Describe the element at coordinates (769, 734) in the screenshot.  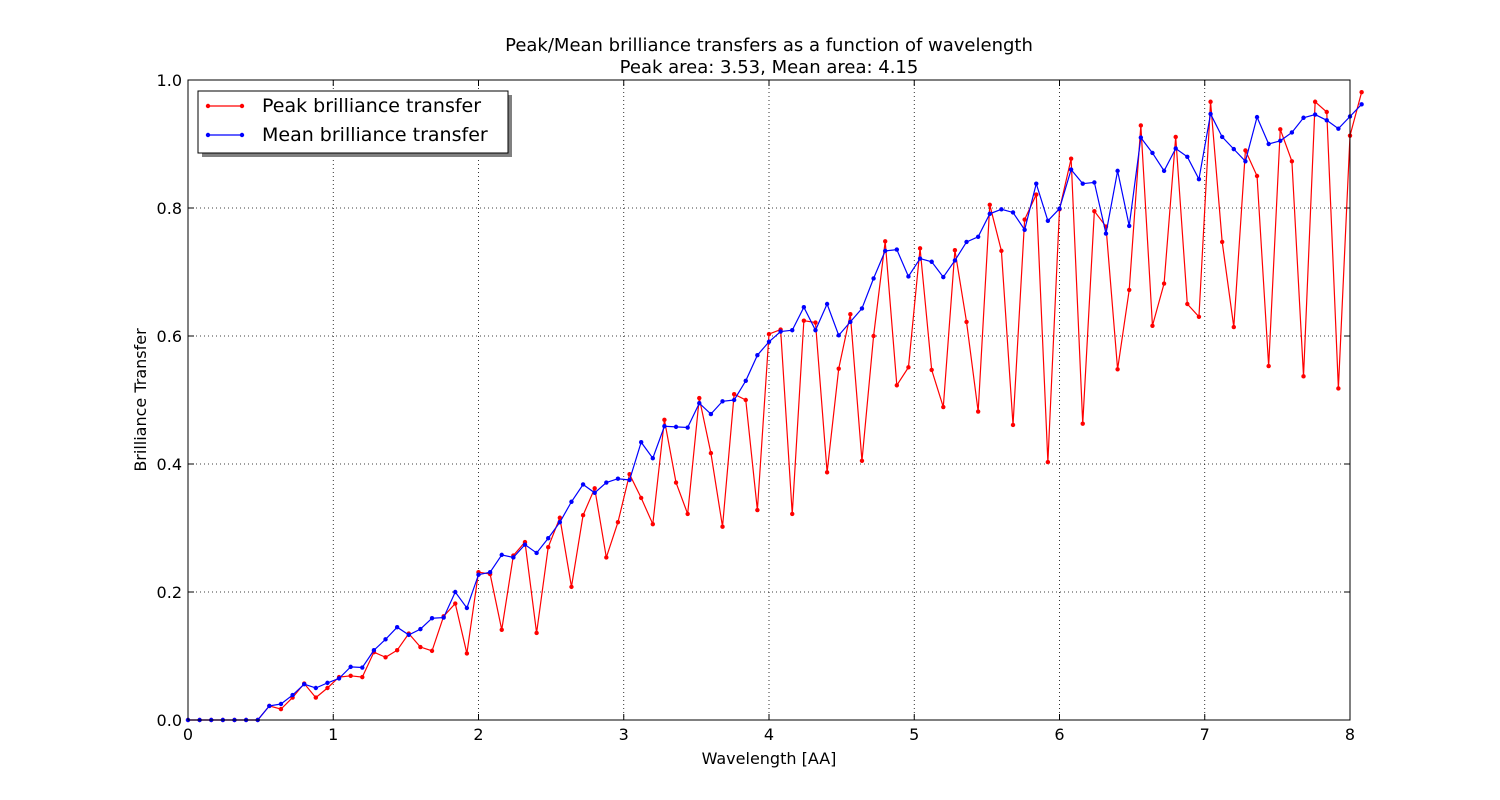
I see `x-tick-label: 4` at that location.